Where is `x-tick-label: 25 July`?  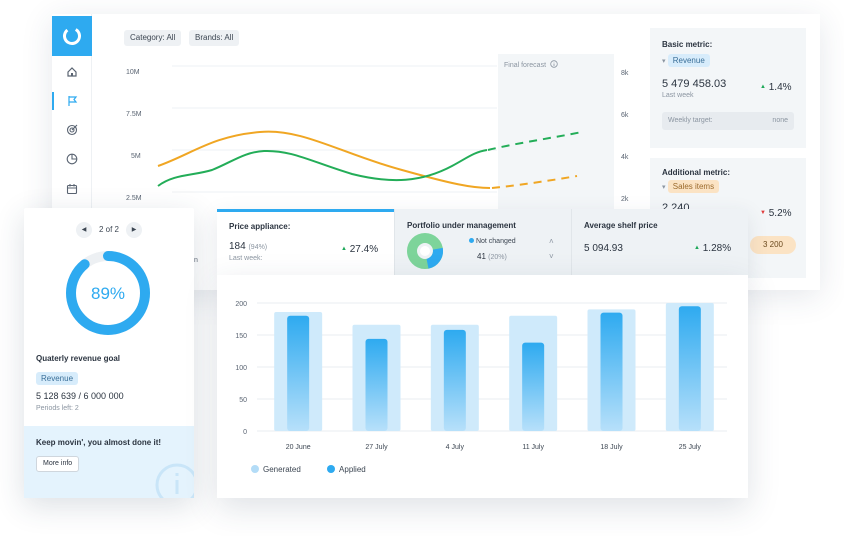
x-tick-label: 25 July is located at coordinates (690, 447).